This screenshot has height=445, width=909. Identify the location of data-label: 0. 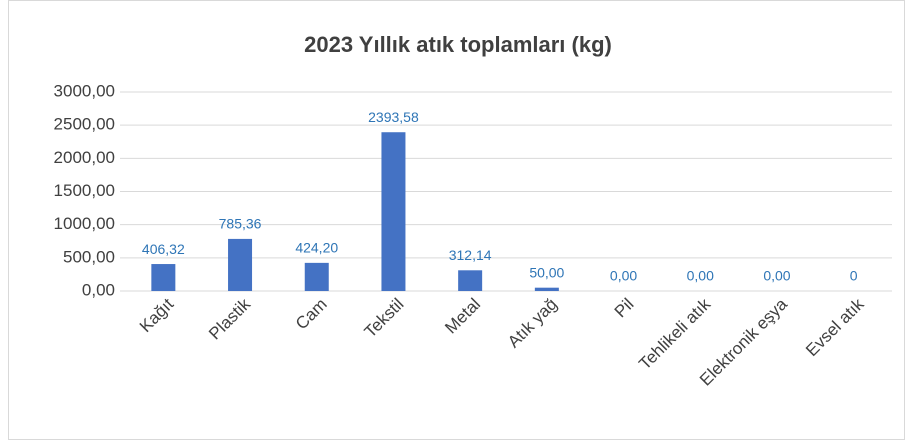
(854, 276).